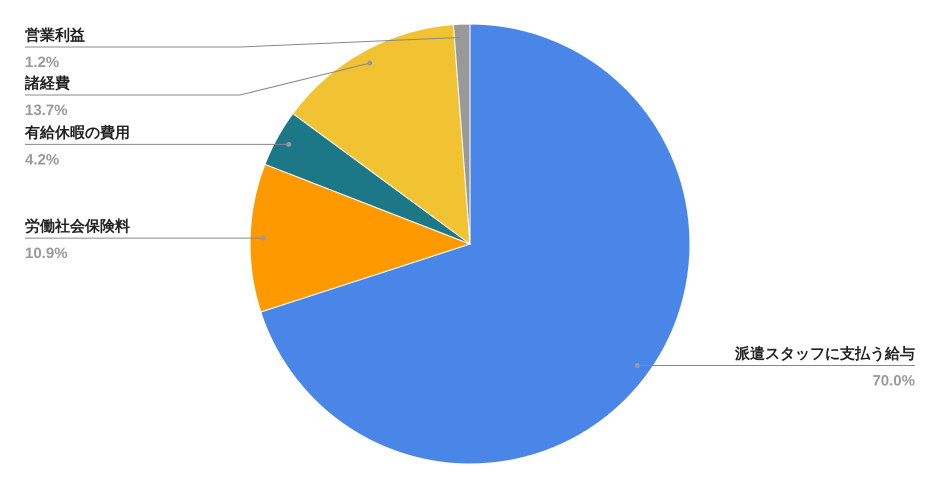 This screenshot has width=940, height=488. Describe the element at coordinates (77, 227) in the screenshot. I see `slice-label: 労働社会保険料` at that location.